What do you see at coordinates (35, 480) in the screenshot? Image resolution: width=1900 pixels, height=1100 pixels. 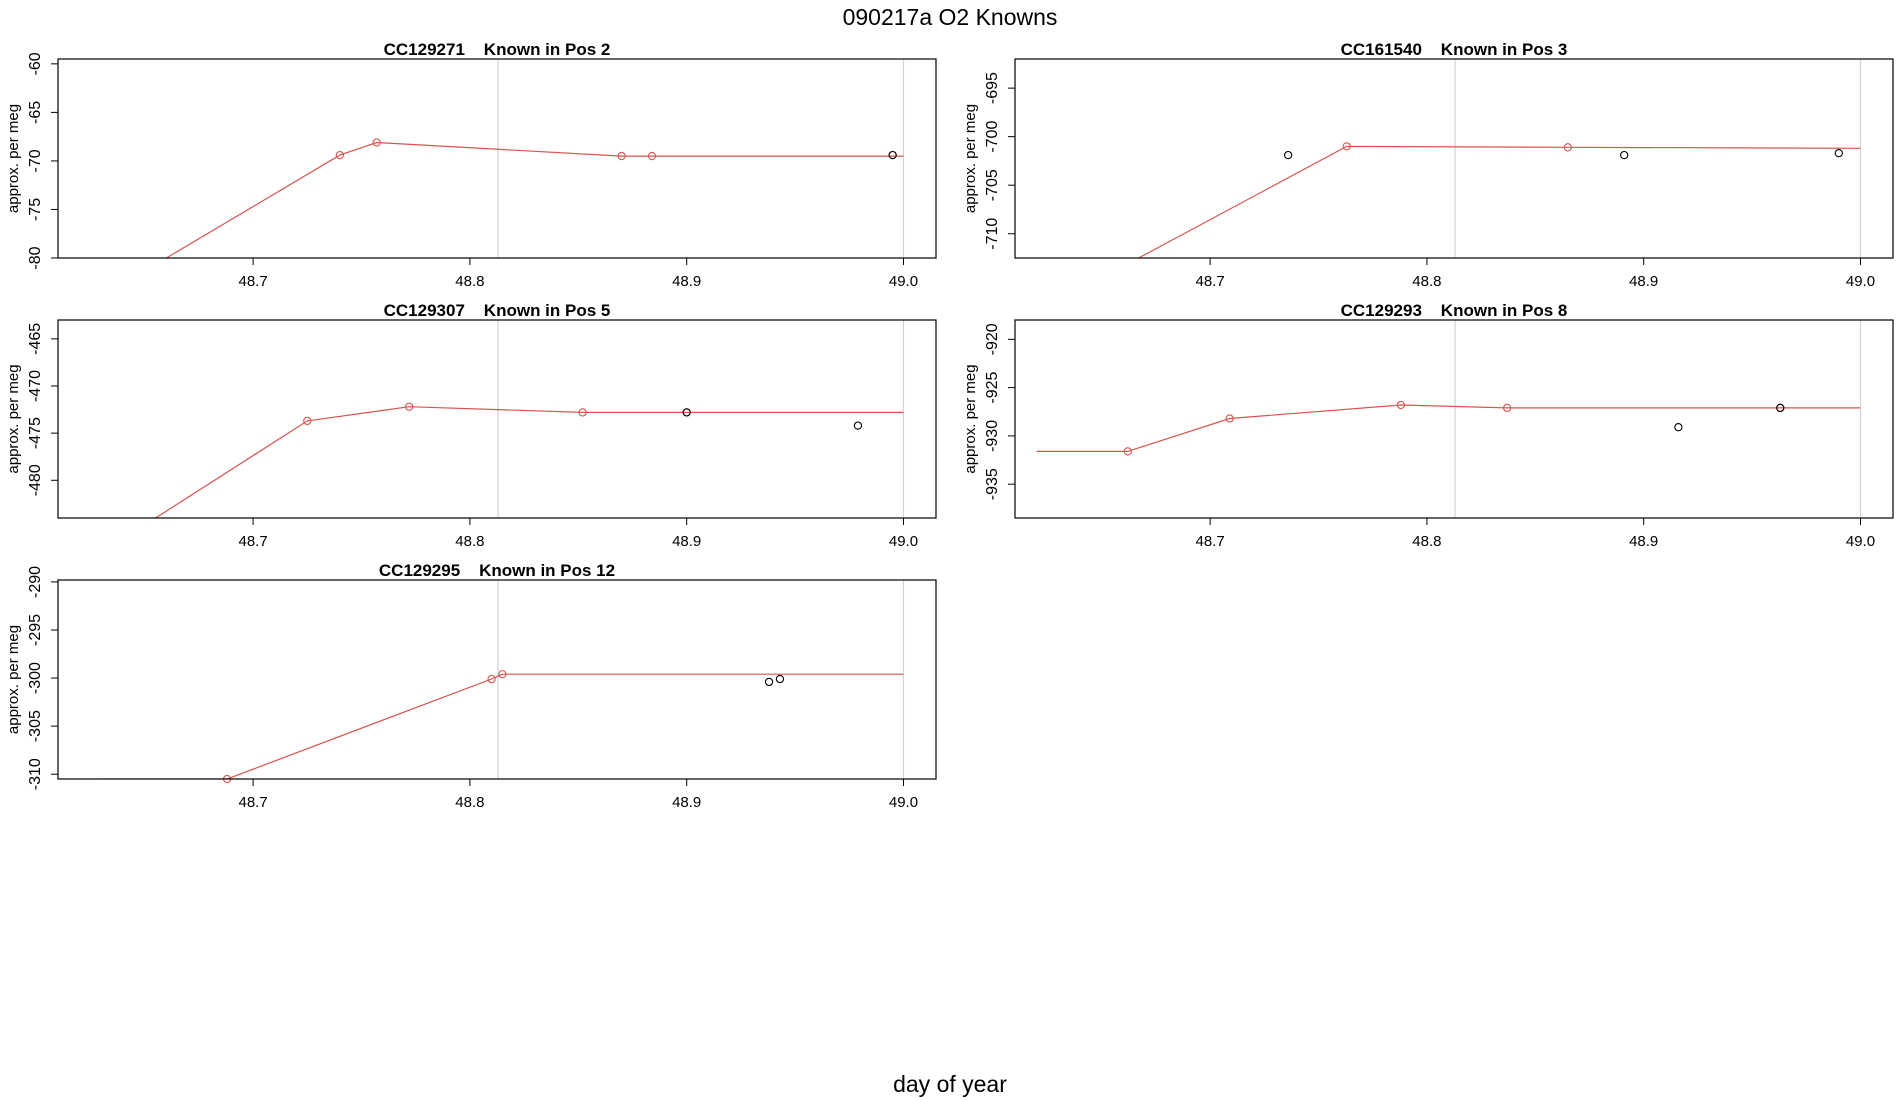 I see `y-tick-label: -480` at bounding box center [35, 480].